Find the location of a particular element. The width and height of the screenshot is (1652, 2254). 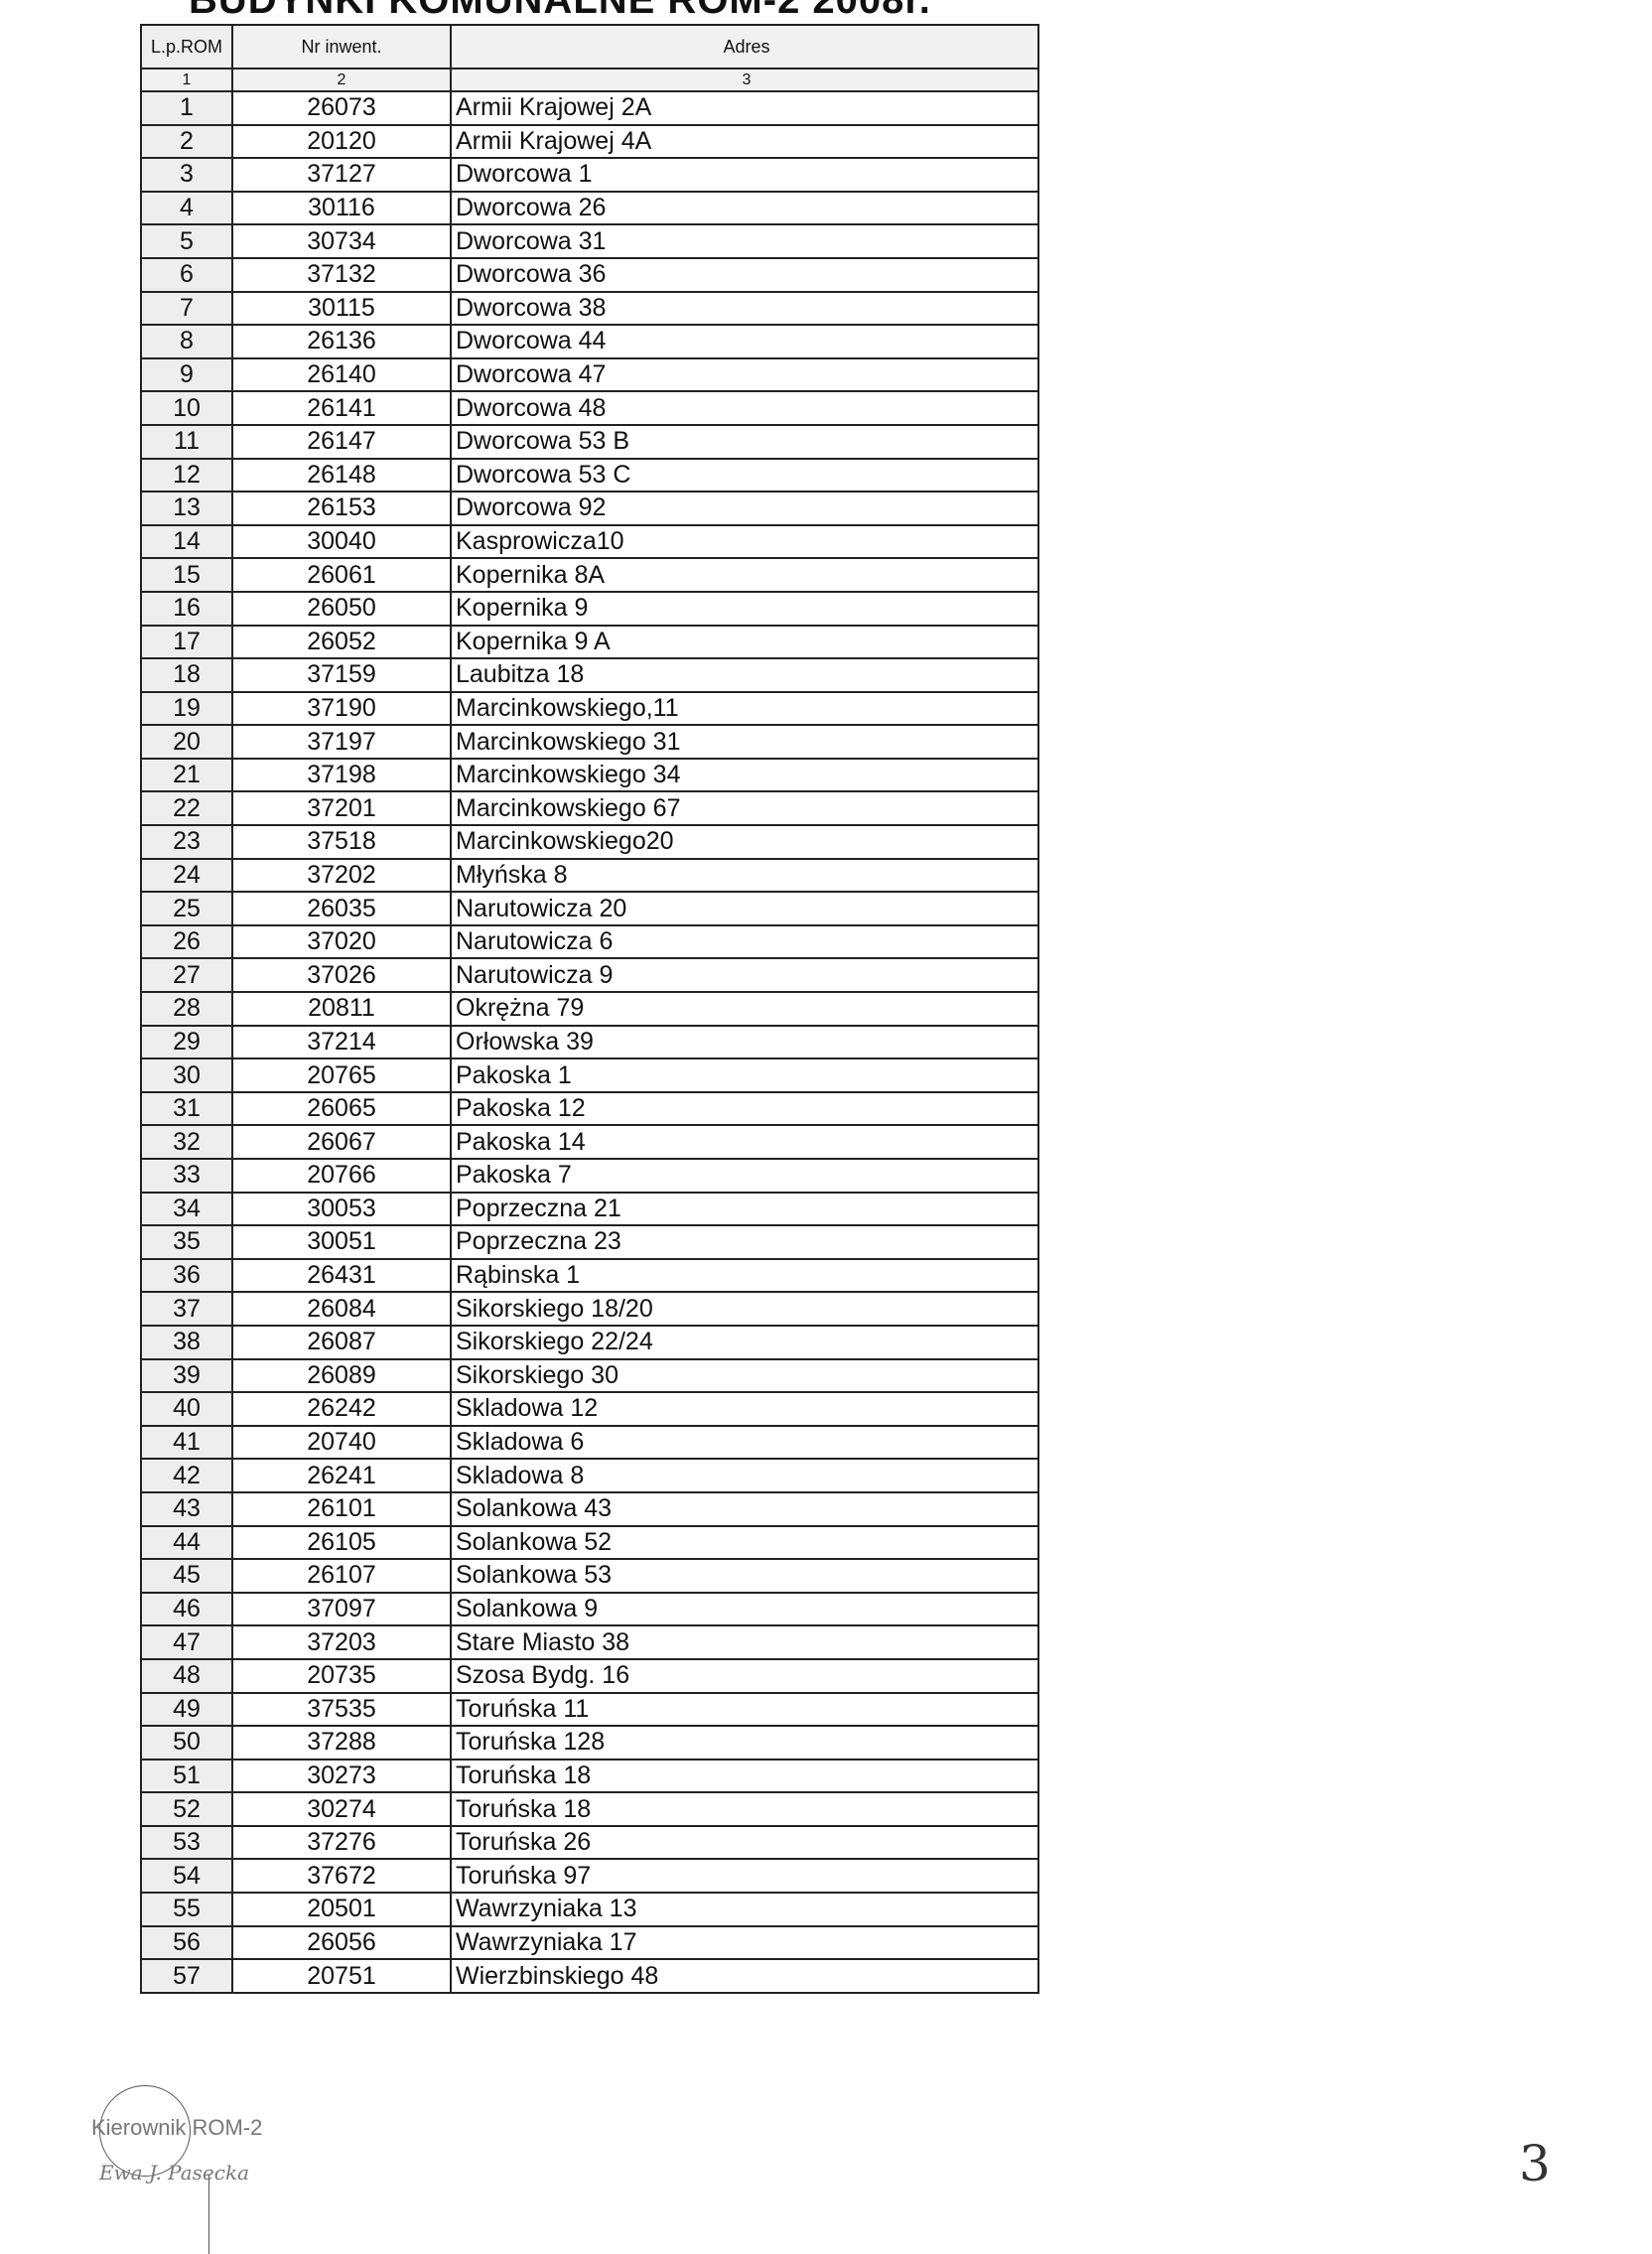

row-number: 14 is located at coordinates (187, 541).